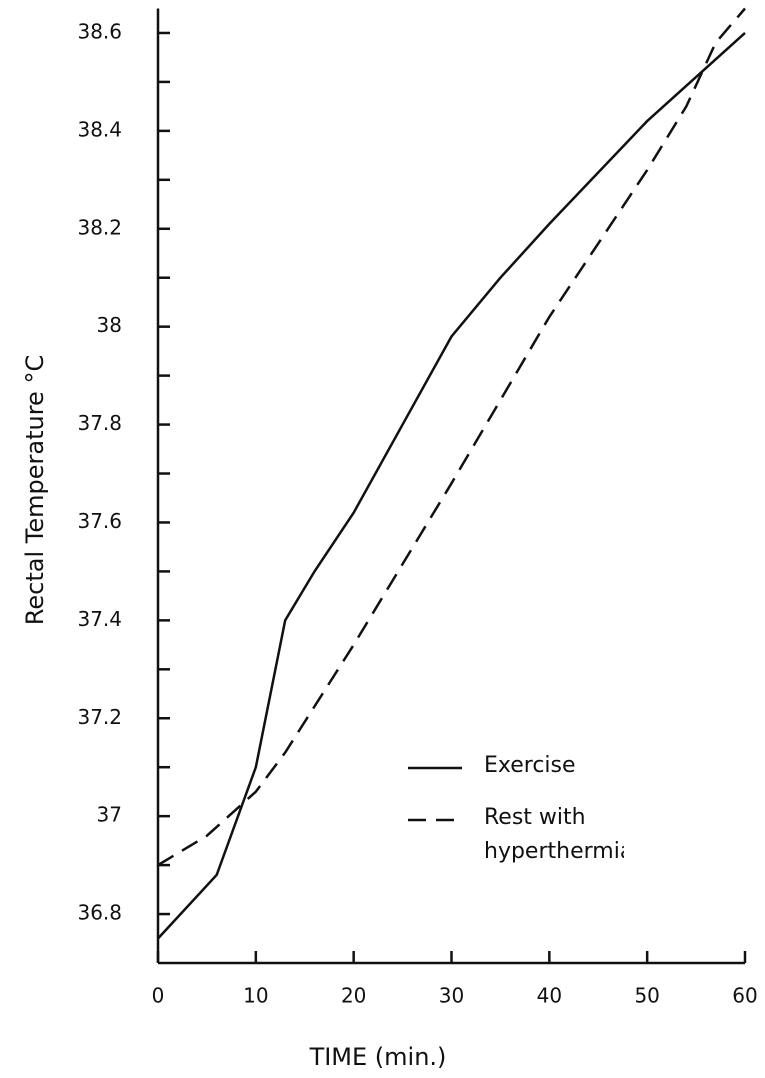 This screenshot has width=765, height=1078. Describe the element at coordinates (744, 996) in the screenshot. I see `x-tick-label: 60` at that location.